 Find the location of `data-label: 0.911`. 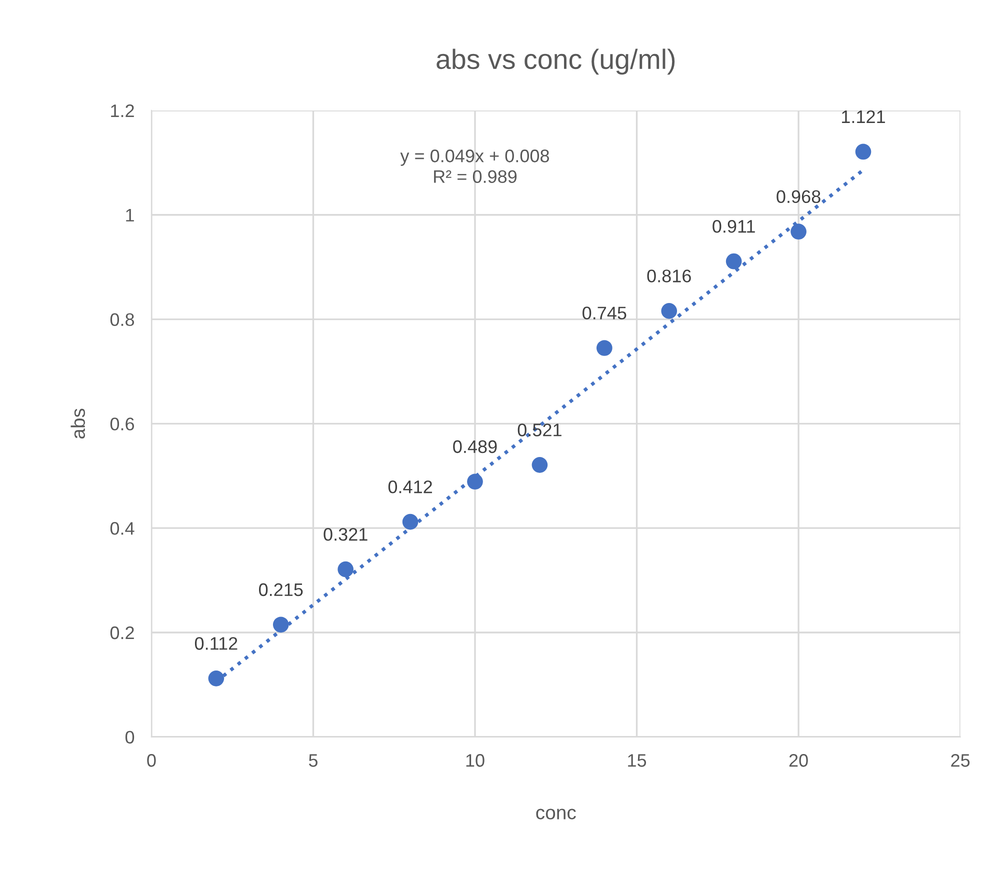

data-label: 0.911 is located at coordinates (733, 226).